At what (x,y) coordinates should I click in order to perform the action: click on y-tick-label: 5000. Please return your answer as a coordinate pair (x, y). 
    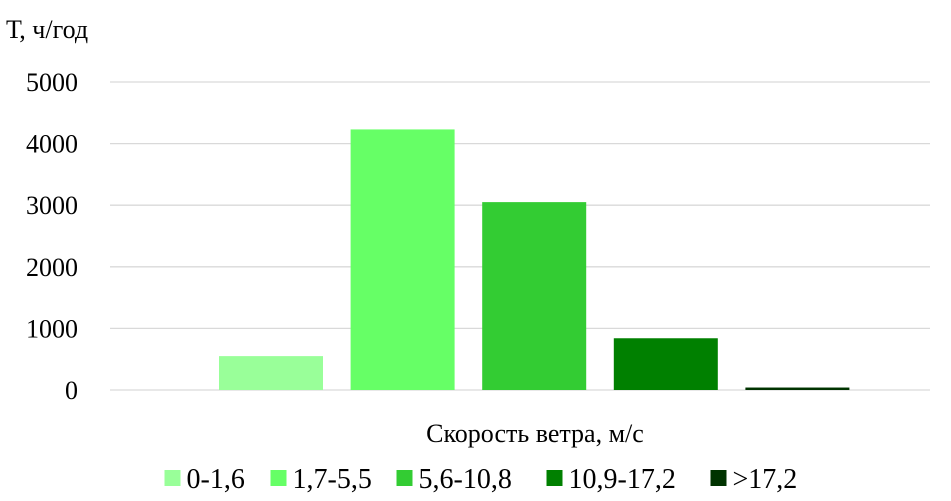
    Looking at the image, I should click on (52, 82).